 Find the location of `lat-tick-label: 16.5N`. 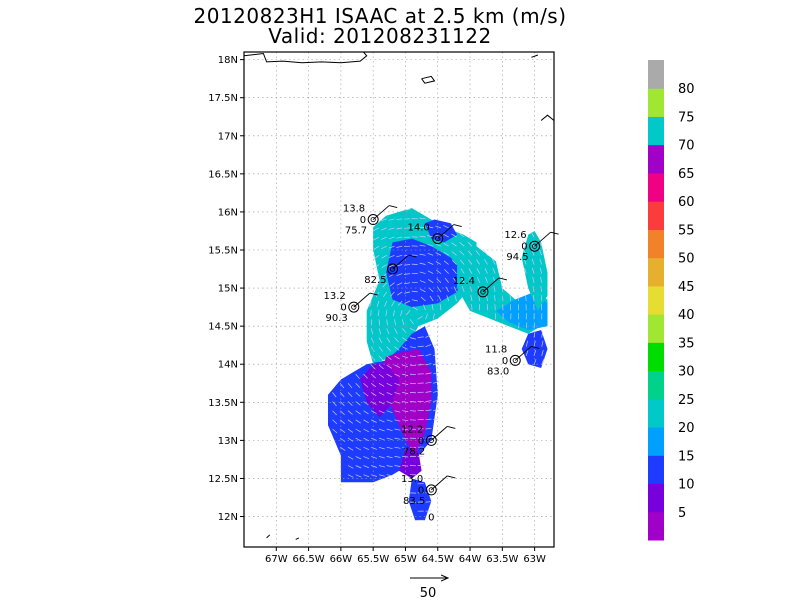

lat-tick-label: 16.5N is located at coordinates (223, 174).